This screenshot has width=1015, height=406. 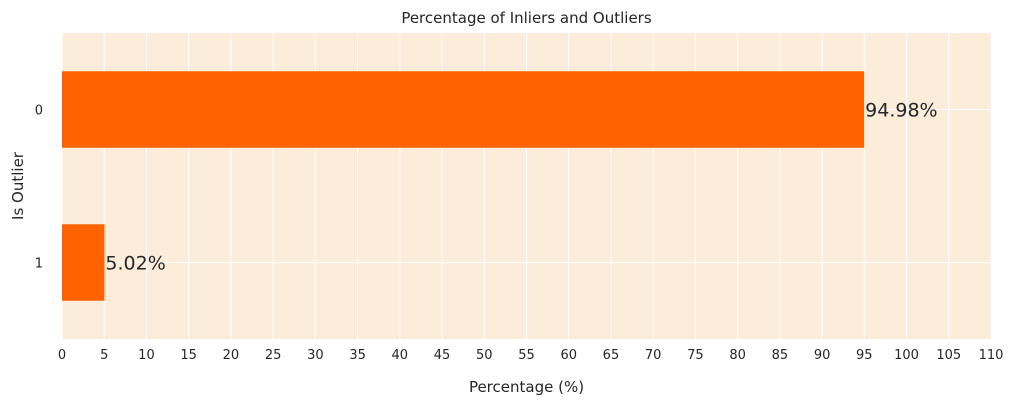 What do you see at coordinates (273, 355) in the screenshot?
I see `x-tick-label: 25` at bounding box center [273, 355].